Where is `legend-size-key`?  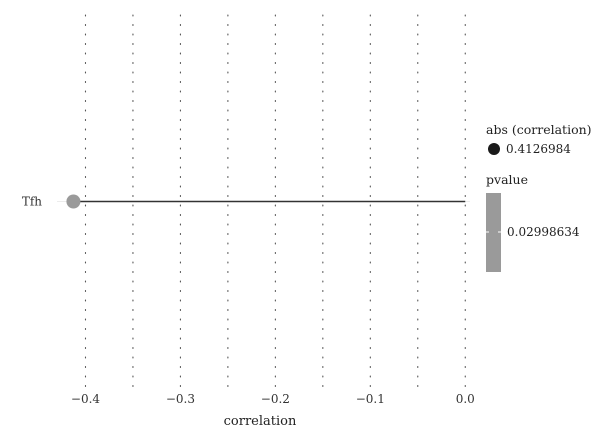 legend-size-key is located at coordinates (494, 149).